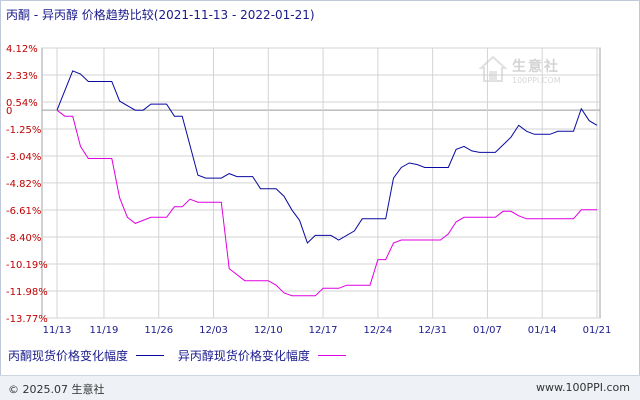 This screenshot has width=640, height=400. What do you see at coordinates (268, 330) in the screenshot?
I see `x-tick-label: 12/10` at bounding box center [268, 330].